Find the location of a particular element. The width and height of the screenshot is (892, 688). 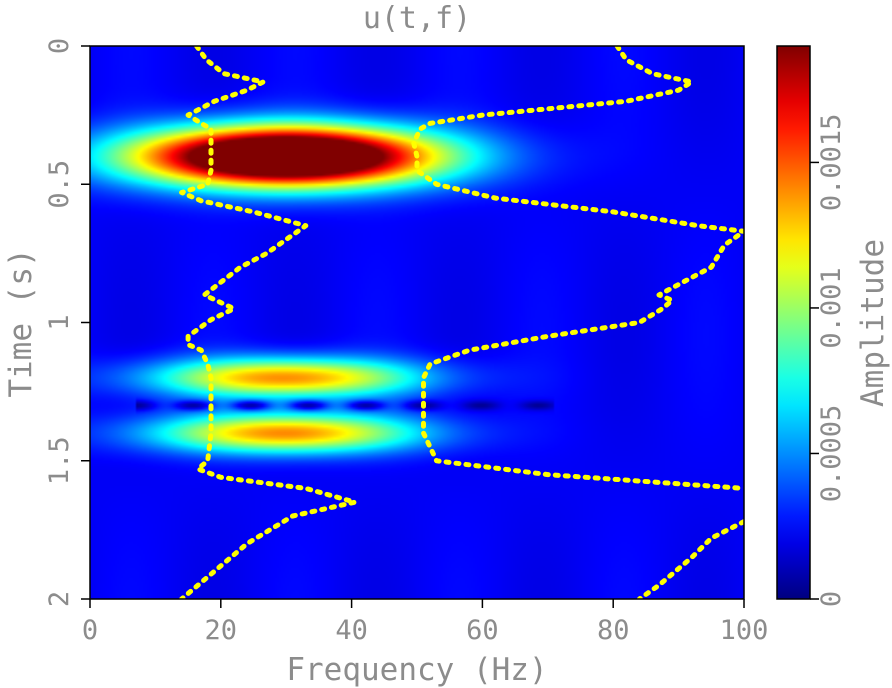

chart-title: u(t,f) is located at coordinates (417, 18).